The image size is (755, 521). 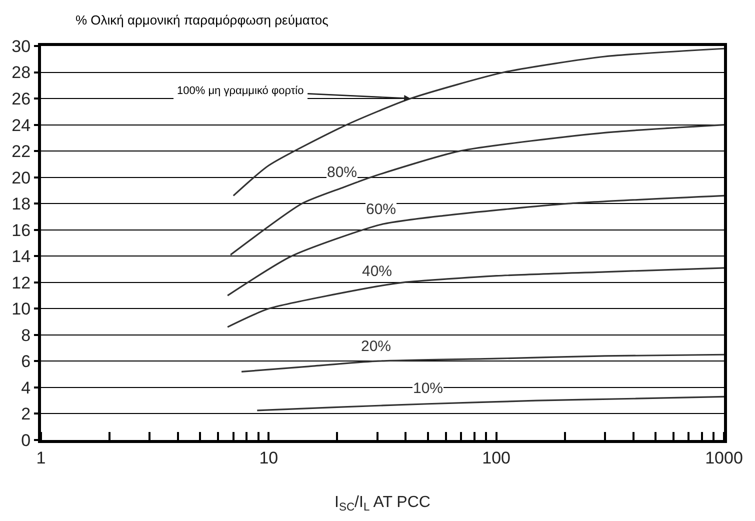 I want to click on x-tick-label: 1, so click(x=41, y=458).